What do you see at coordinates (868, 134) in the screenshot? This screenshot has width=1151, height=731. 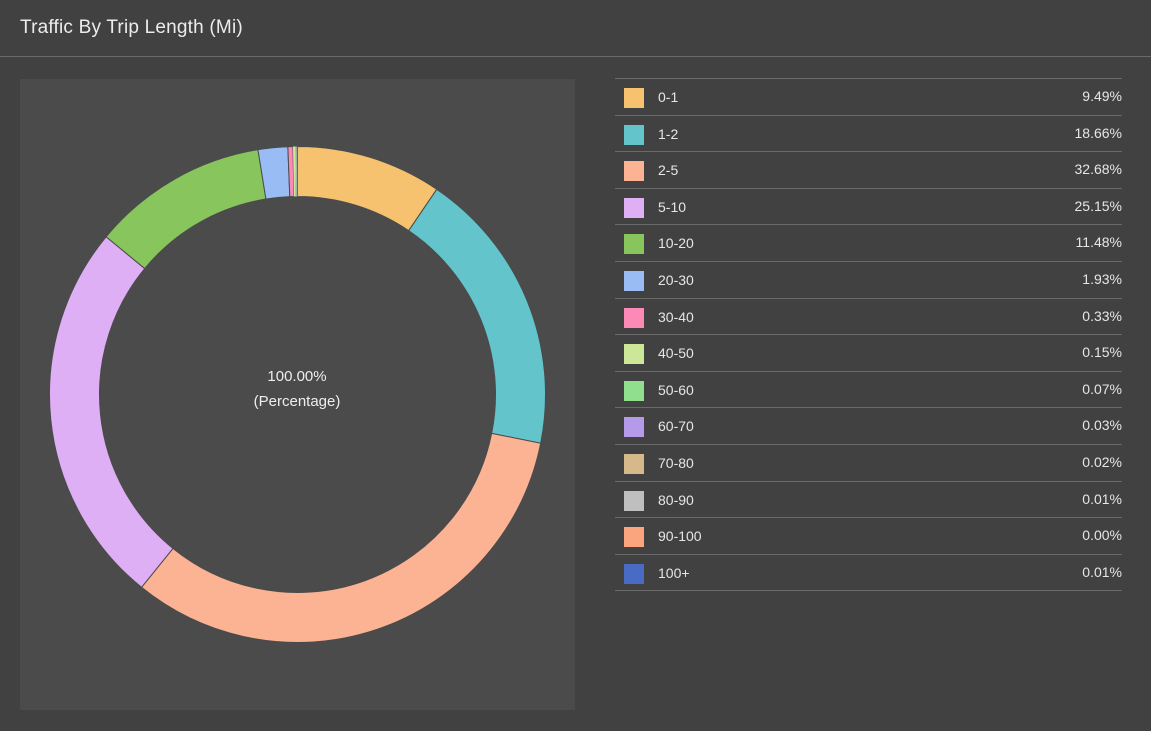 I see `legend-item: 1-2 18.66%` at bounding box center [868, 134].